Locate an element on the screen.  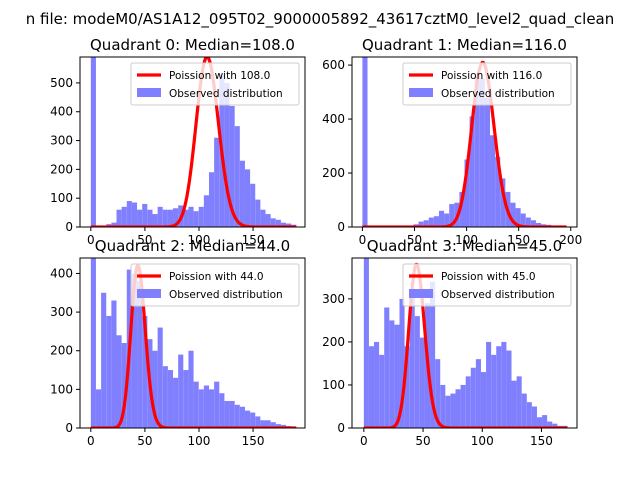
y-tick-label: 500 is located at coordinates (61, 83).